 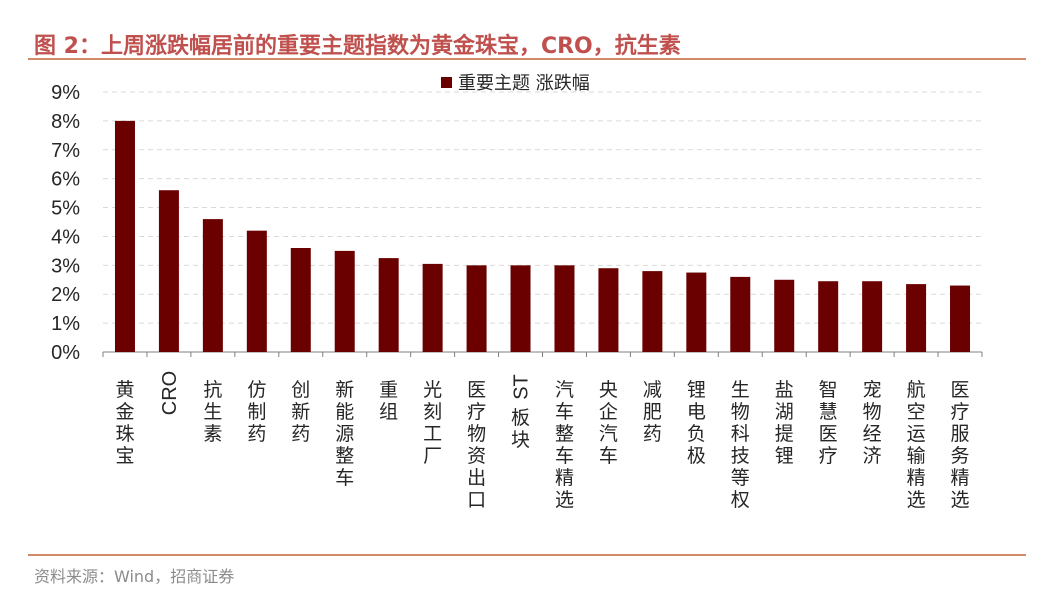 I want to click on x-tick-label-char: 减, so click(x=652, y=390).